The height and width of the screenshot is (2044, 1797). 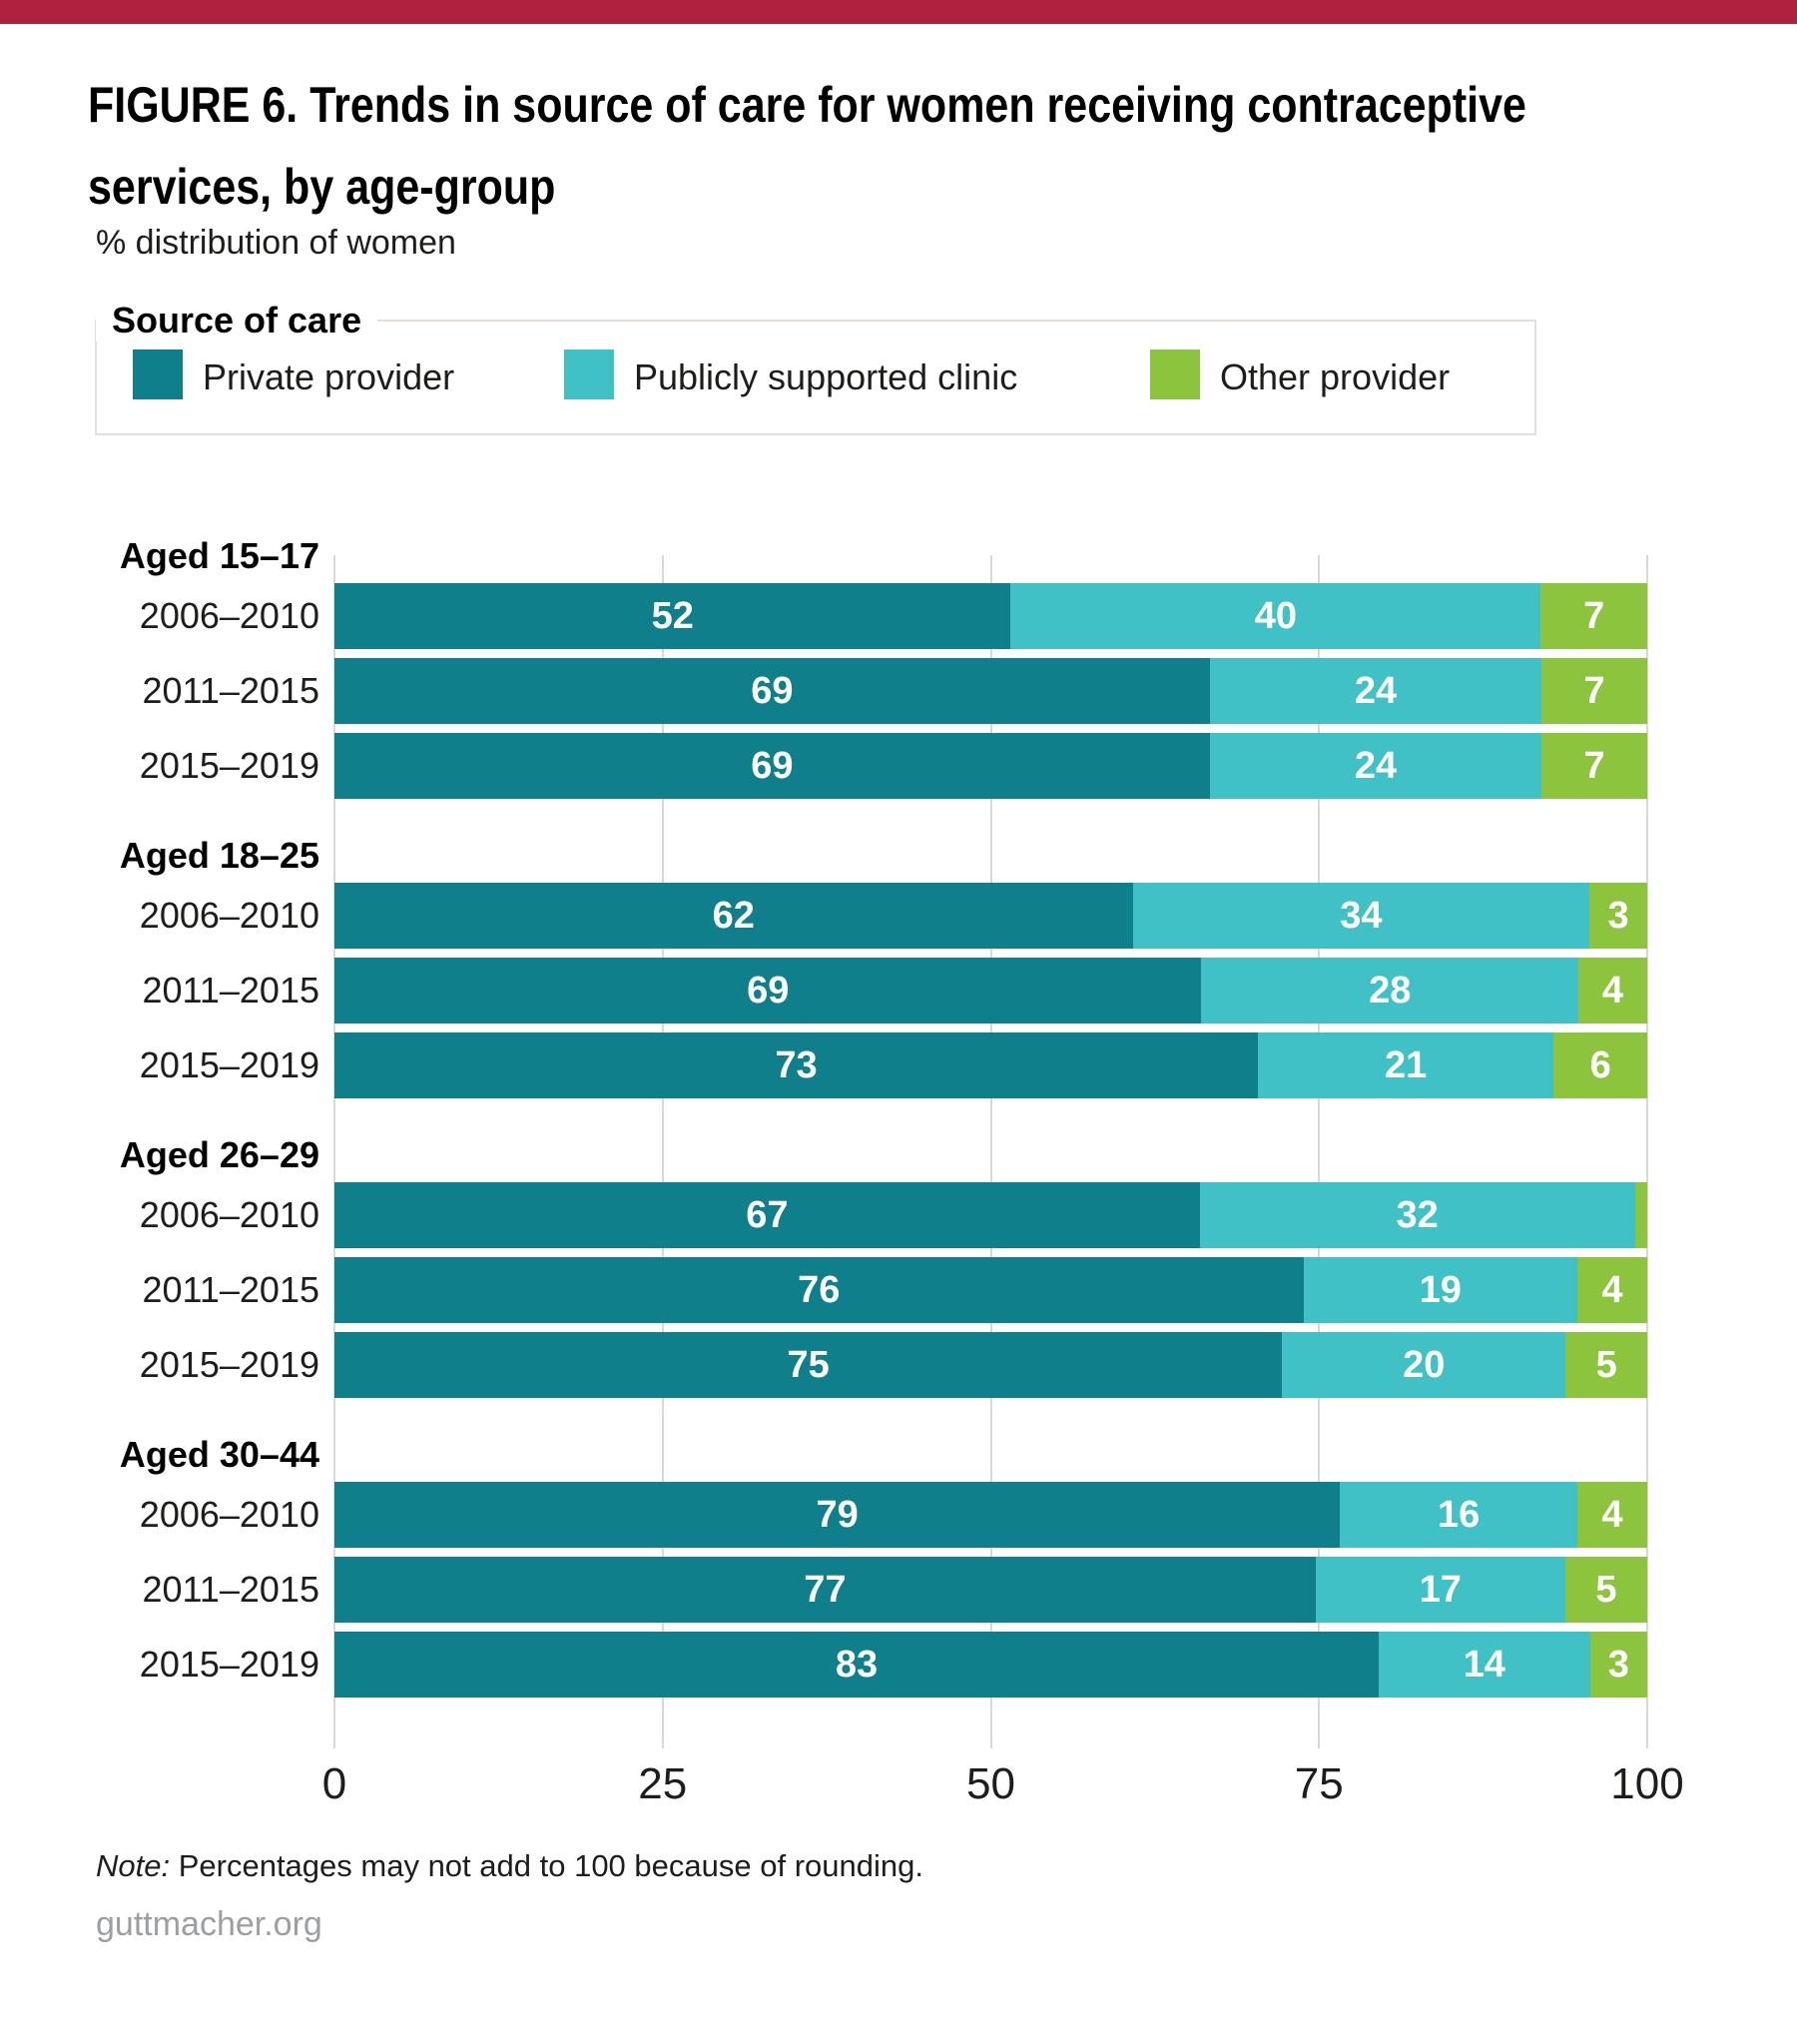 I want to click on stacked-bar: 75 20 5, so click(x=990, y=1365).